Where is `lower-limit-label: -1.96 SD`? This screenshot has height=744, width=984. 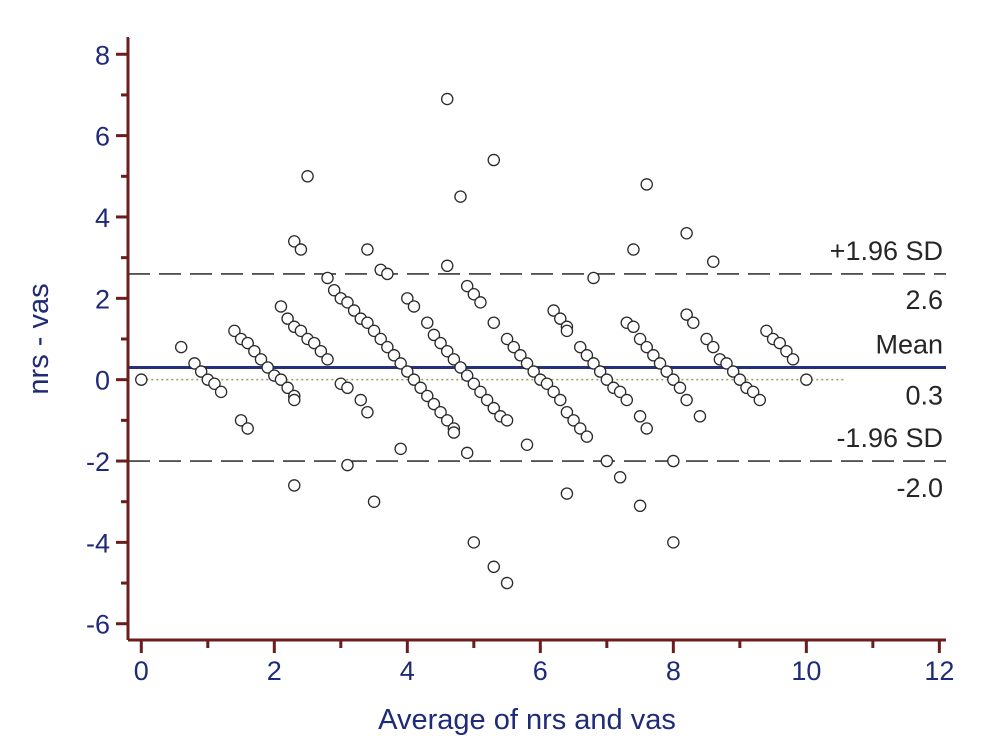
lower-limit-label: -1.96 SD is located at coordinates (889, 438).